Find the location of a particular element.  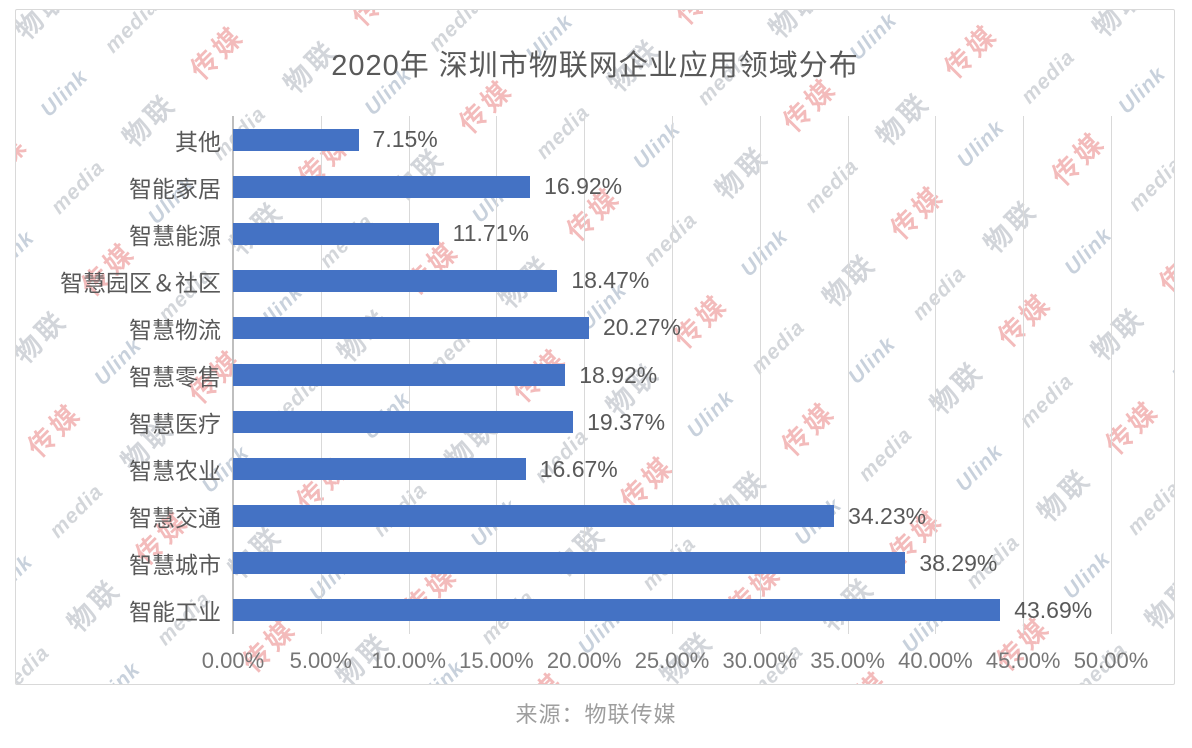

value-label: 19.37% is located at coordinates (626, 421).